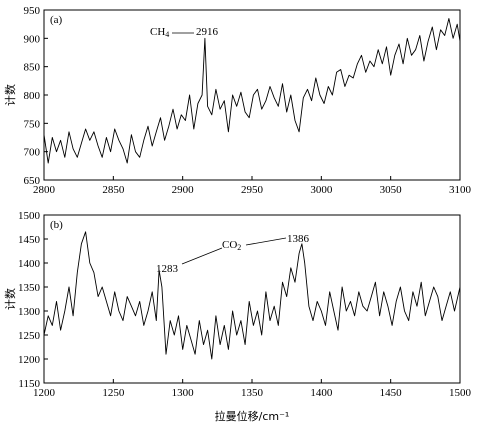 This screenshot has width=478, height=433. What do you see at coordinates (391, 393) in the screenshot?
I see `panel-b-x-tick-label: 1450` at bounding box center [391, 393].